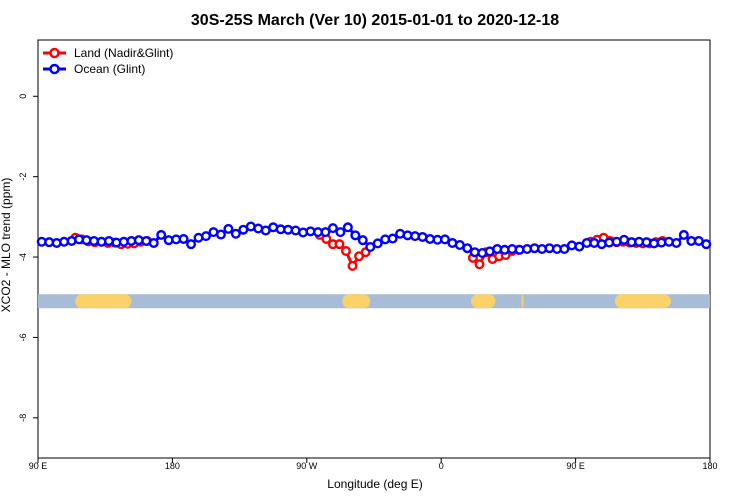 The height and width of the screenshot is (500, 750). What do you see at coordinates (575, 466) in the screenshot?
I see `x-tick-label-4: 90 E` at bounding box center [575, 466].